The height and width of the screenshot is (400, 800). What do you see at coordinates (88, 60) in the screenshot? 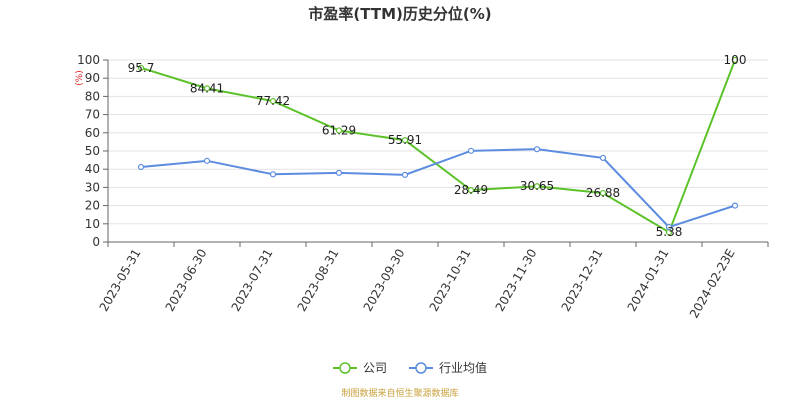
I see `y-tick-label: 100` at bounding box center [88, 60].